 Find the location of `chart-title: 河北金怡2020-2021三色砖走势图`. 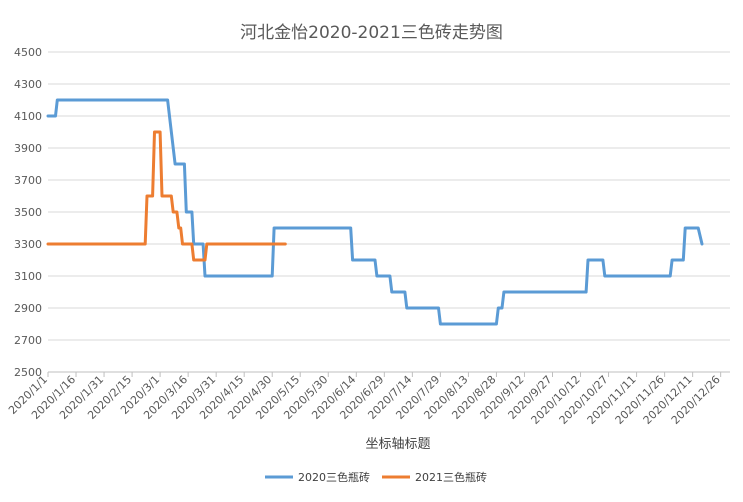

chart-title: 河北金怡2020-2021三色砖走势图 is located at coordinates (371, 33).